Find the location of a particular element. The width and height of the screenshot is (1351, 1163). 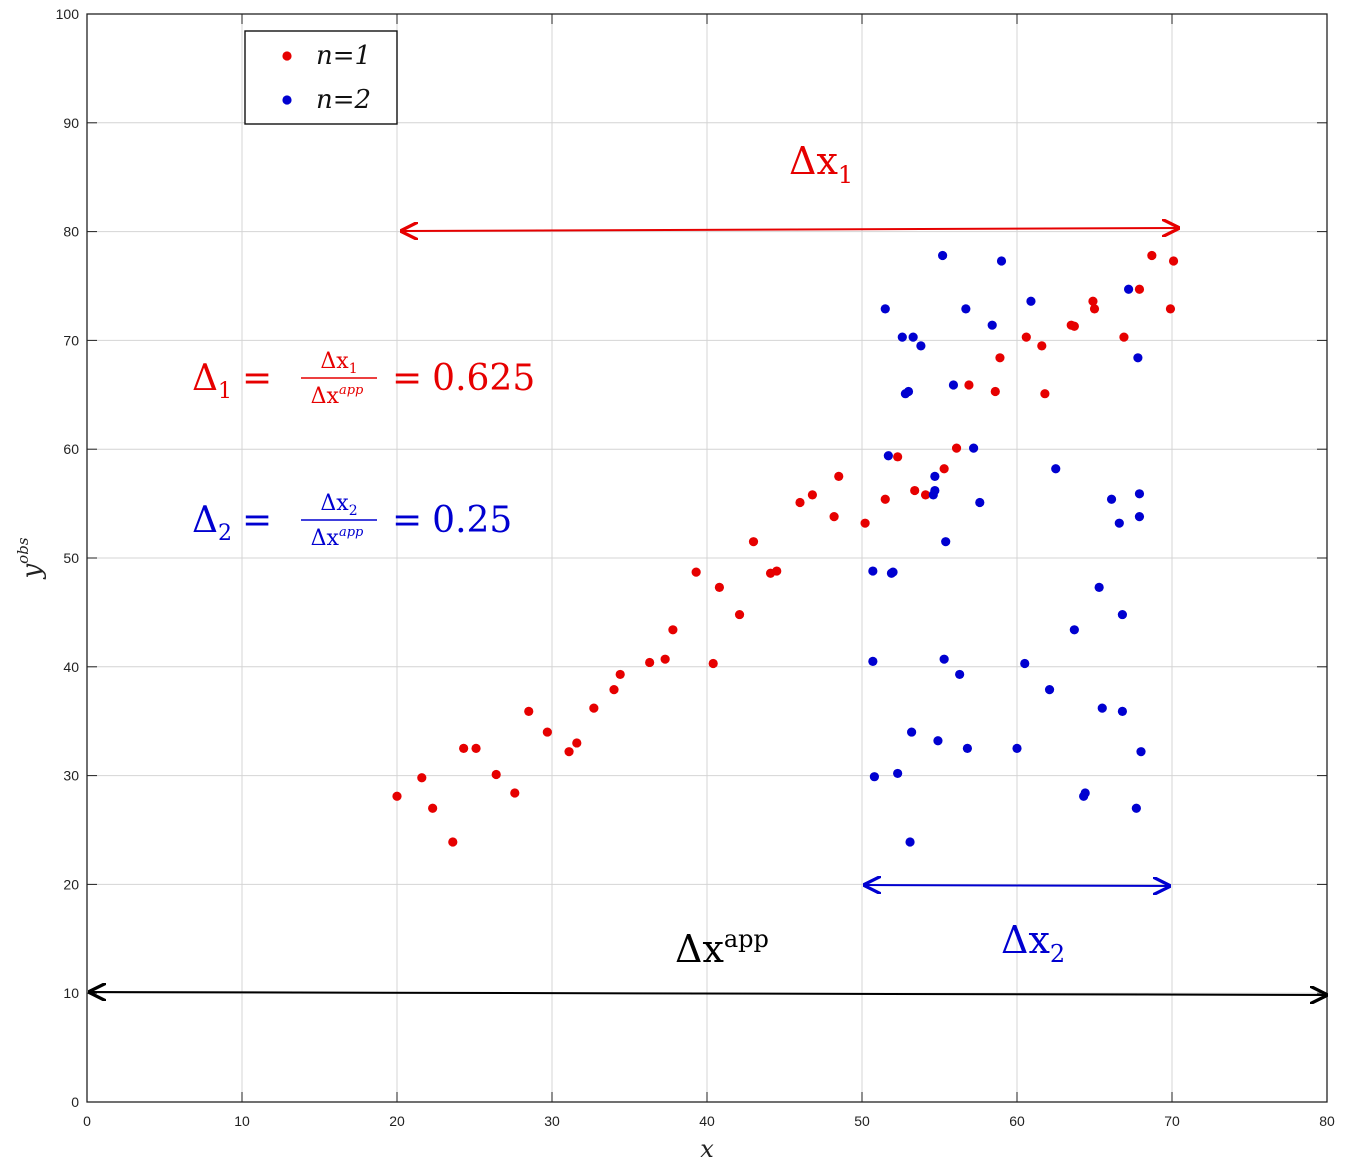

ratio2-numerator-sub: 2 is located at coordinates (353, 511).